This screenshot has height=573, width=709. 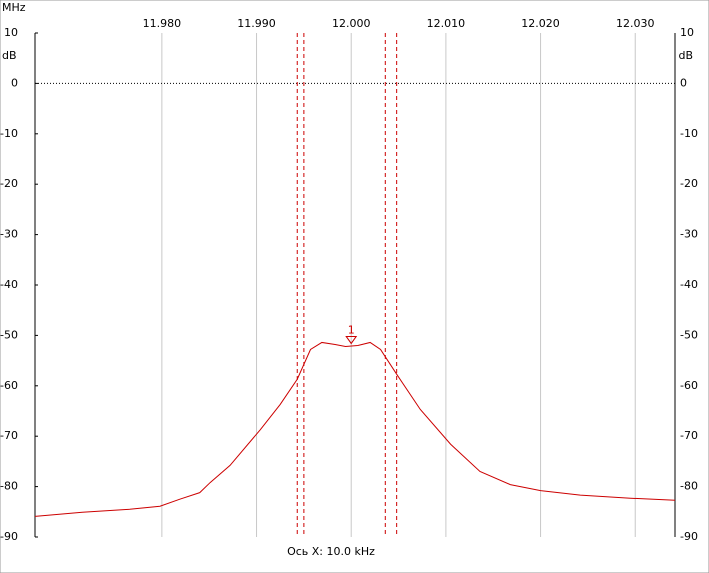 What do you see at coordinates (162, 23) in the screenshot?
I see `x-tick-label: 11.980` at bounding box center [162, 23].